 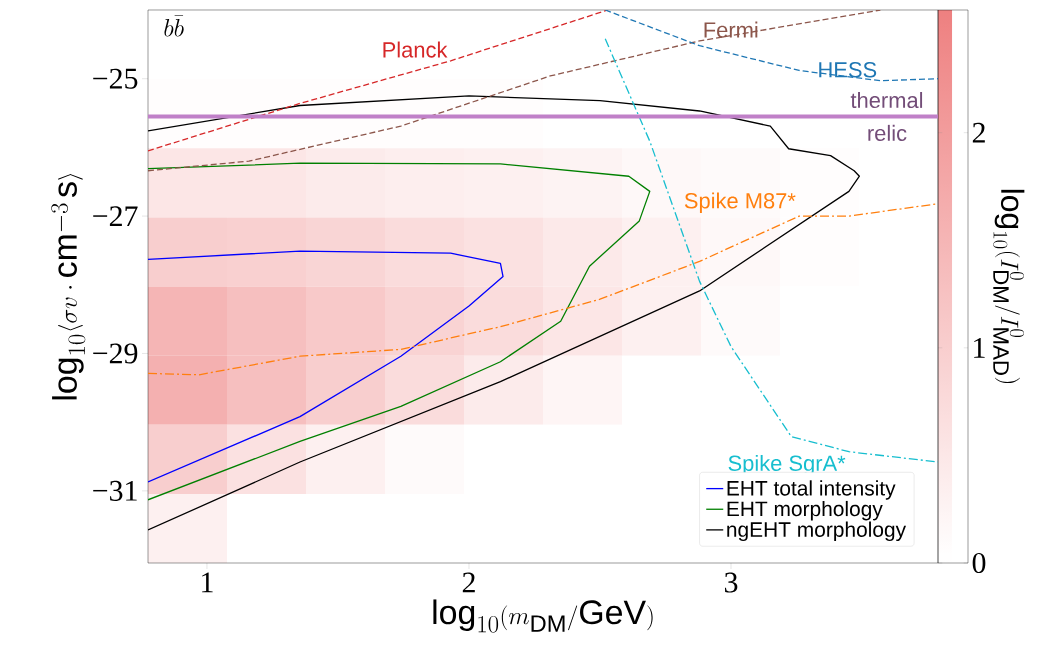 I want to click on annotation: Spike M87*, so click(x=740, y=202).